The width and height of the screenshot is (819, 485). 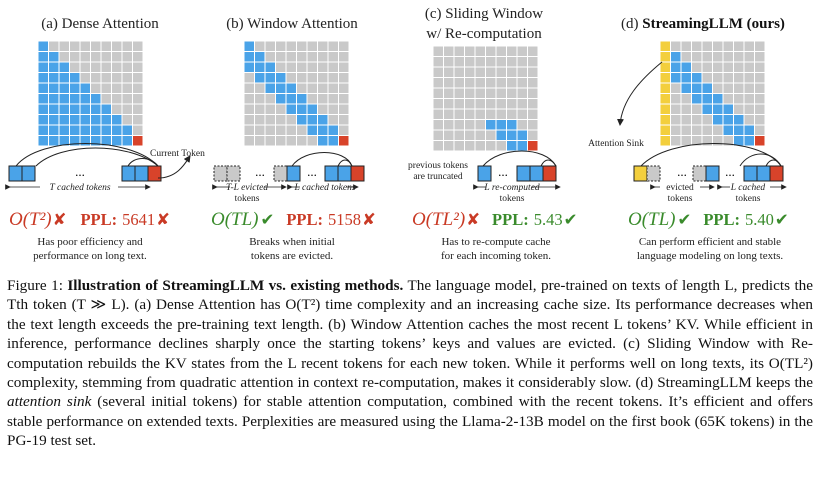 I want to click on panel-c-metrics: O(TL²)✘ PPL: 5.43✔, so click(x=494, y=219).